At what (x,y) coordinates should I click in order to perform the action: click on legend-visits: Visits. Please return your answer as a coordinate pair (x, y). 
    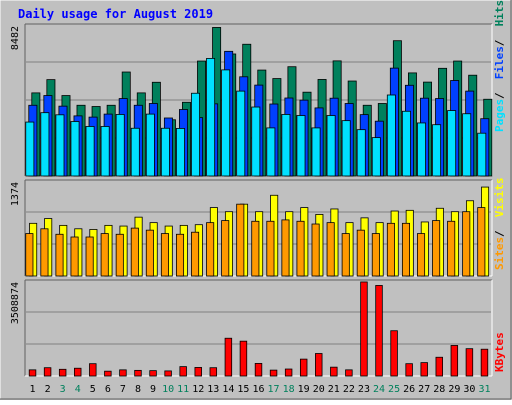
    Looking at the image, I should click on (499, 197).